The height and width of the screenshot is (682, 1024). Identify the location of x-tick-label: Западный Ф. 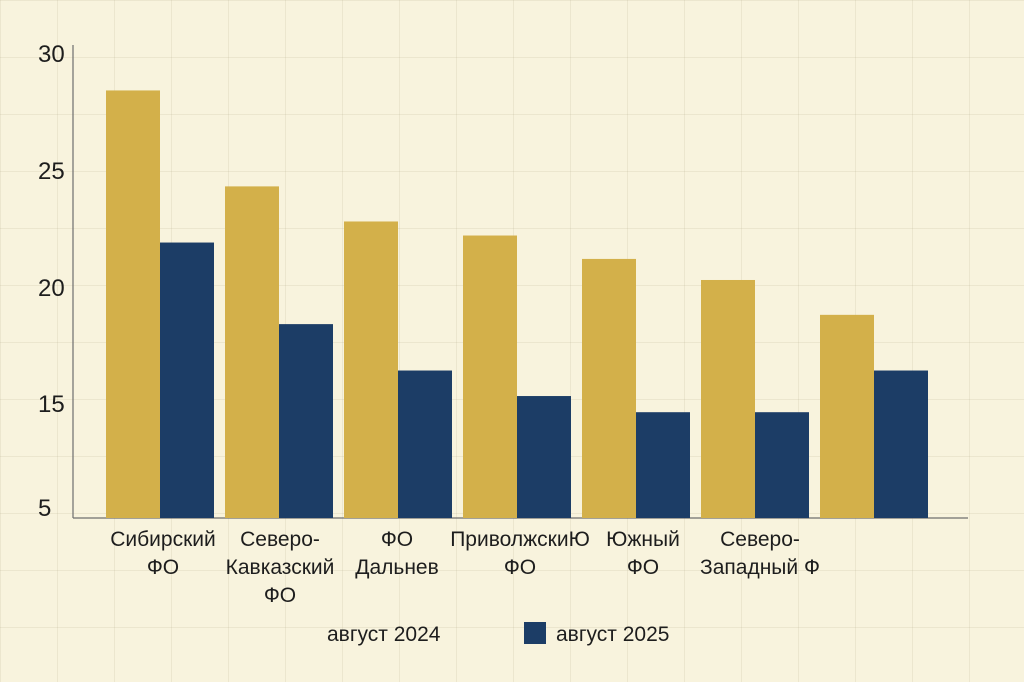
(760, 567).